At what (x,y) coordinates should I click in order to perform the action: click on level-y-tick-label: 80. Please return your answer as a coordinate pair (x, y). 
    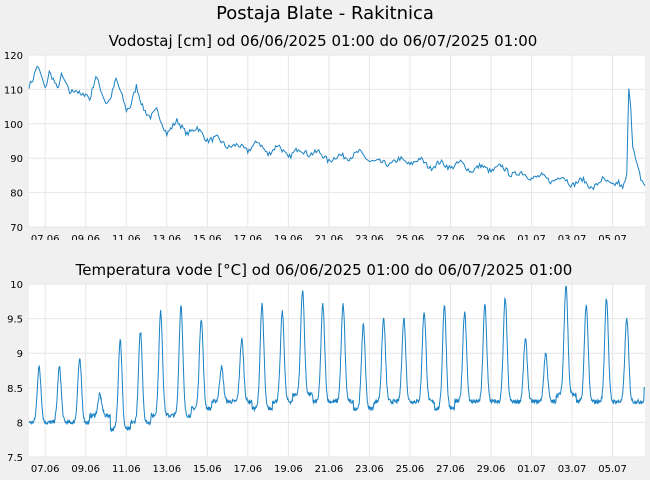
    Looking at the image, I should click on (16, 194).